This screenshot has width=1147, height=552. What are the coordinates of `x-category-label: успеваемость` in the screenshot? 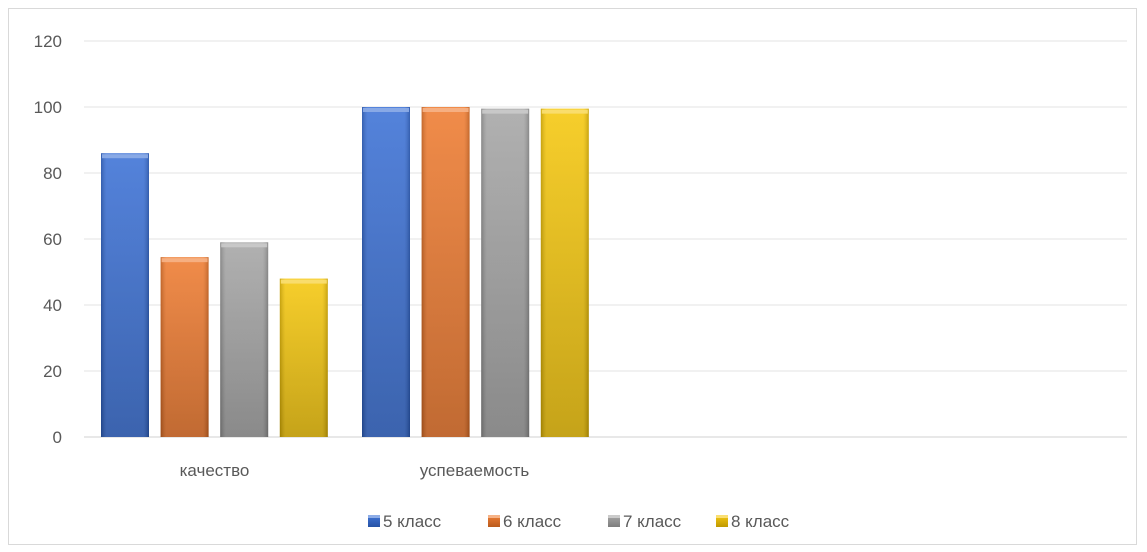 It's located at (475, 470).